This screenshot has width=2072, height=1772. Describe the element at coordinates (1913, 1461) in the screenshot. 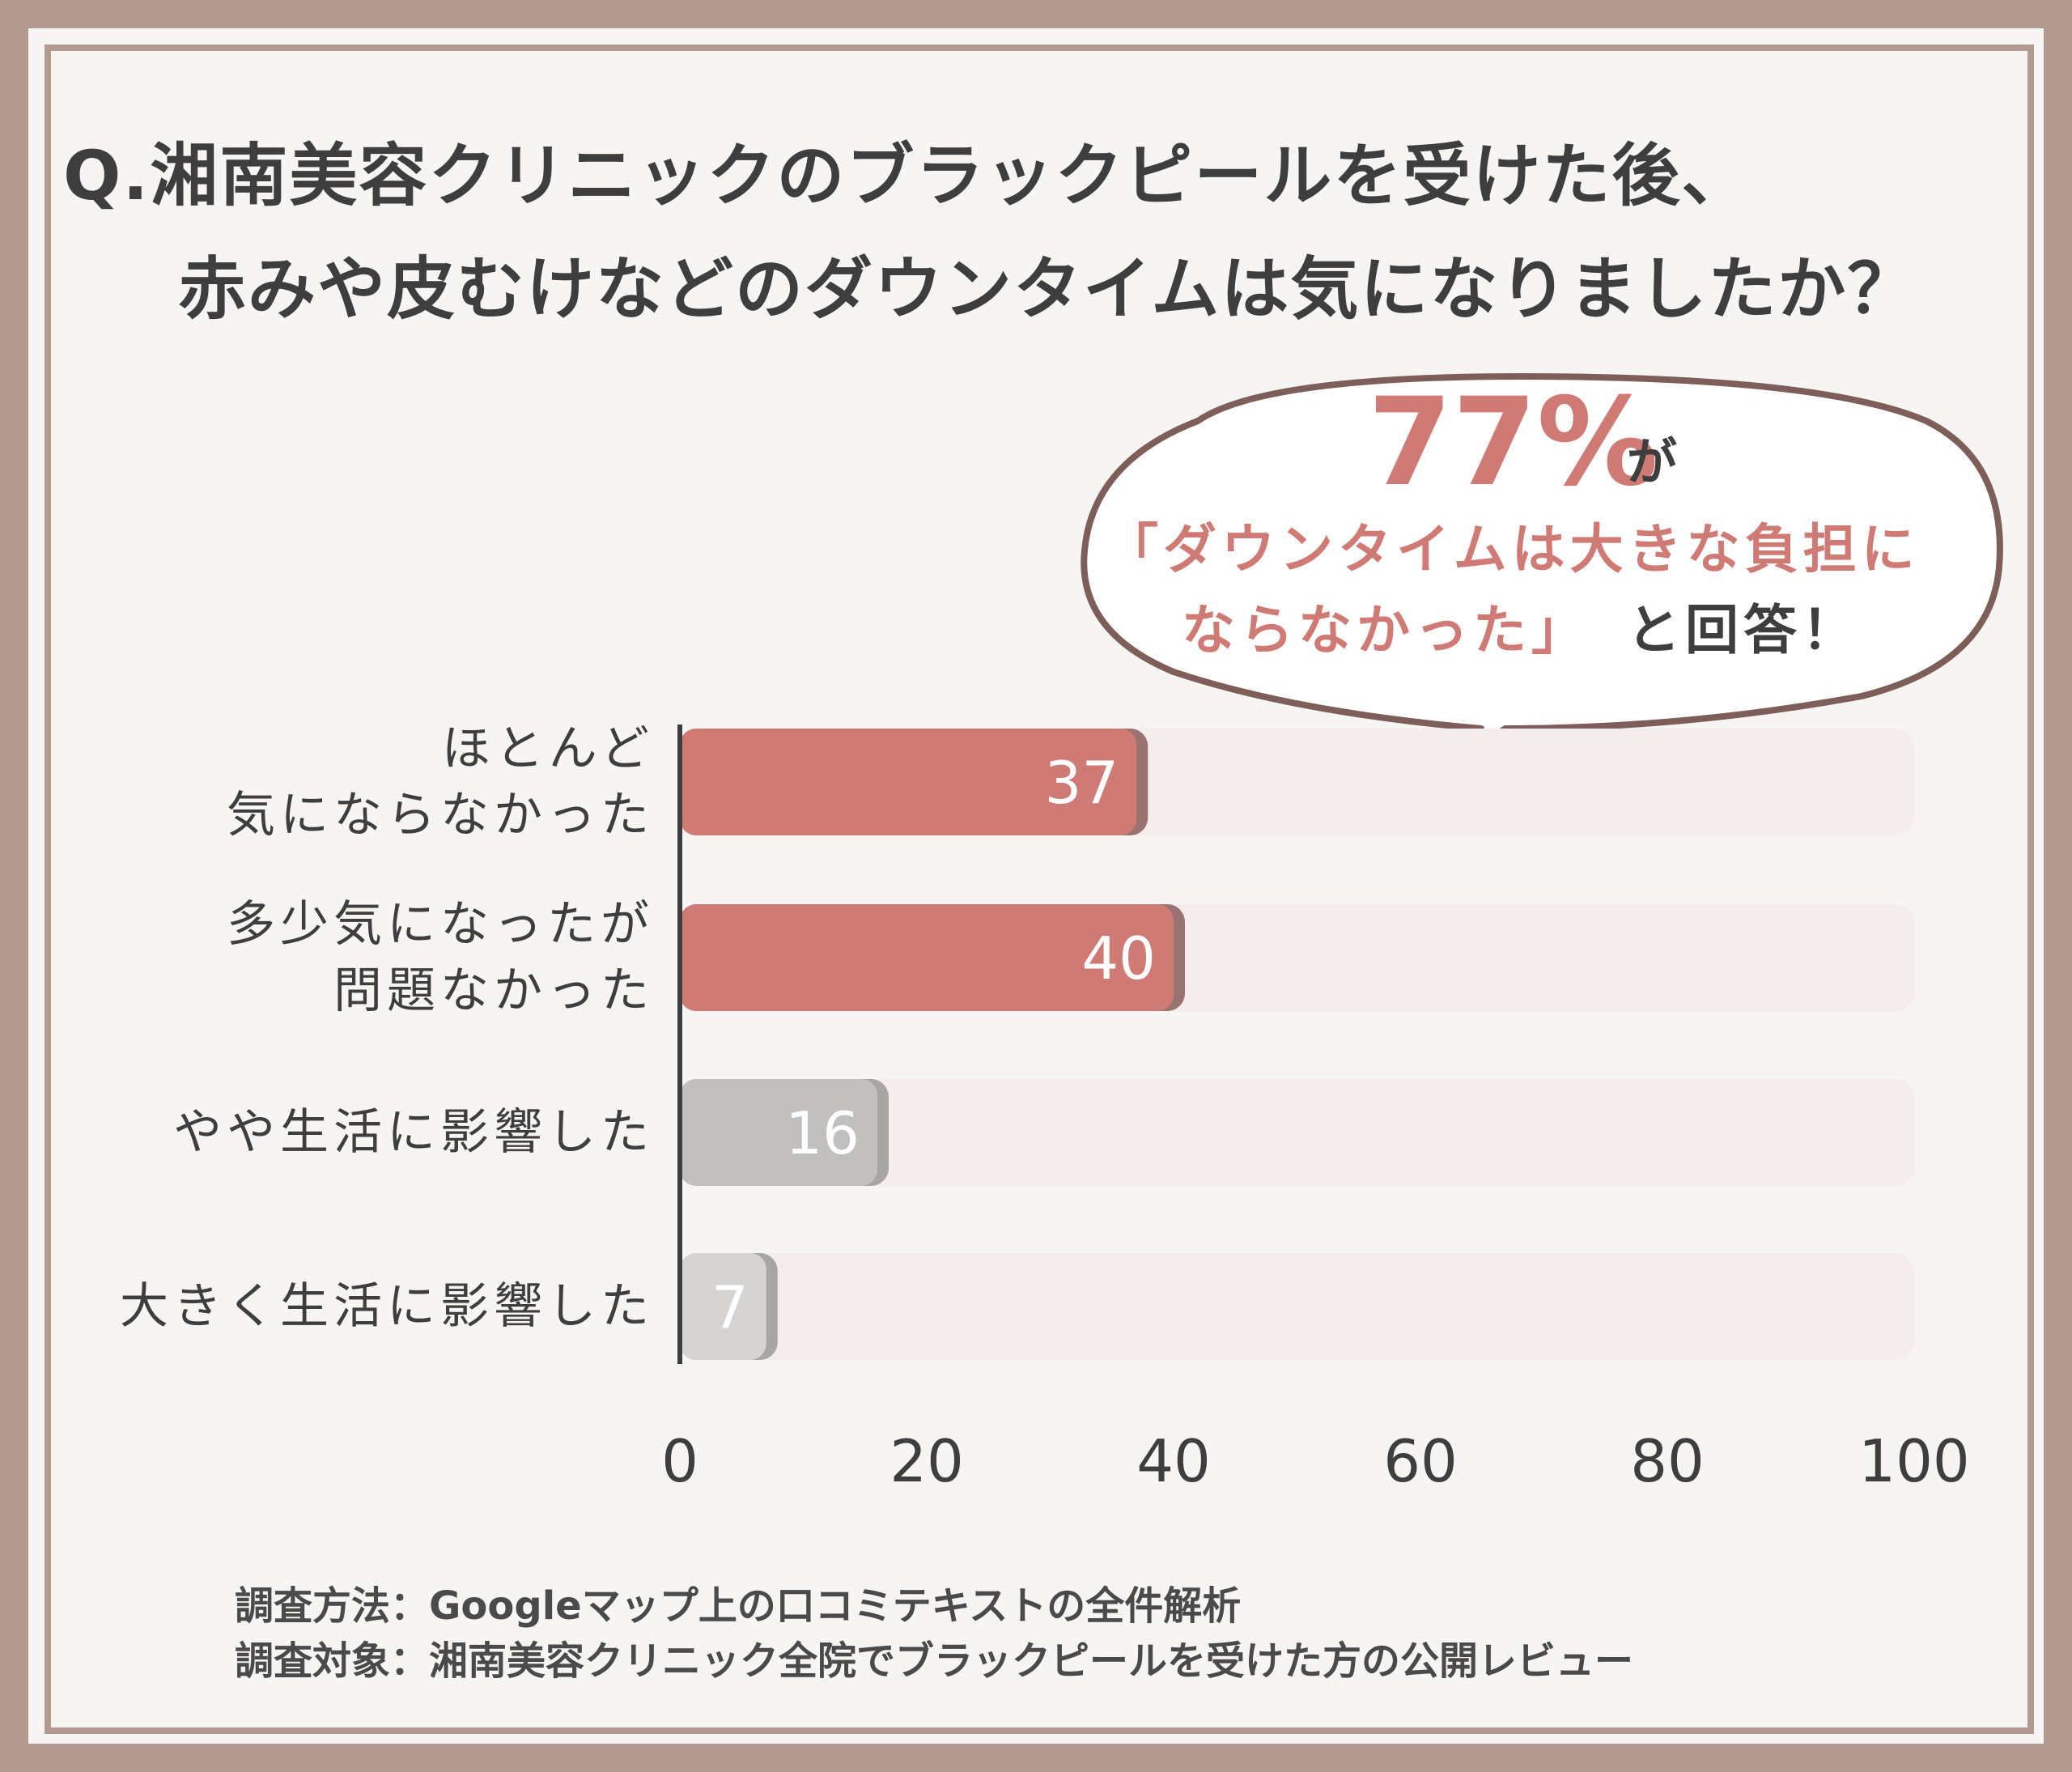

I see `x-tick-label: 100` at that location.